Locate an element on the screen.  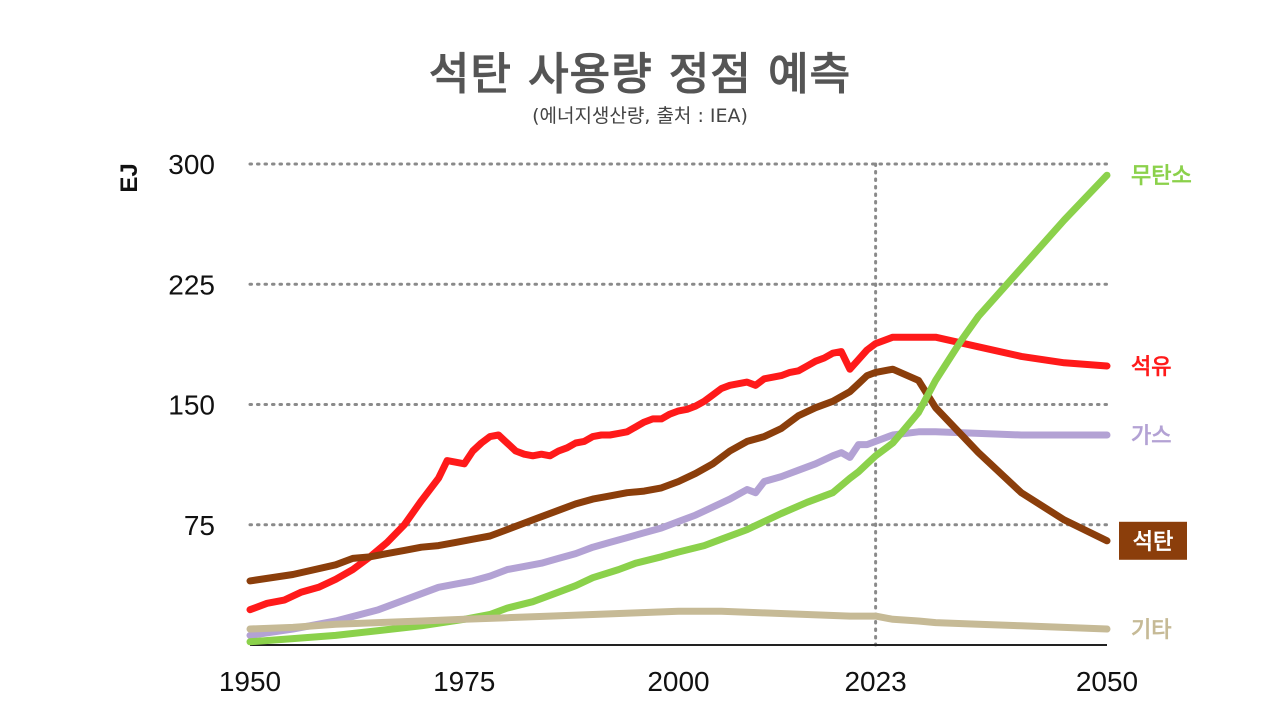
series-label: 무탄소 is located at coordinates (1161, 176).